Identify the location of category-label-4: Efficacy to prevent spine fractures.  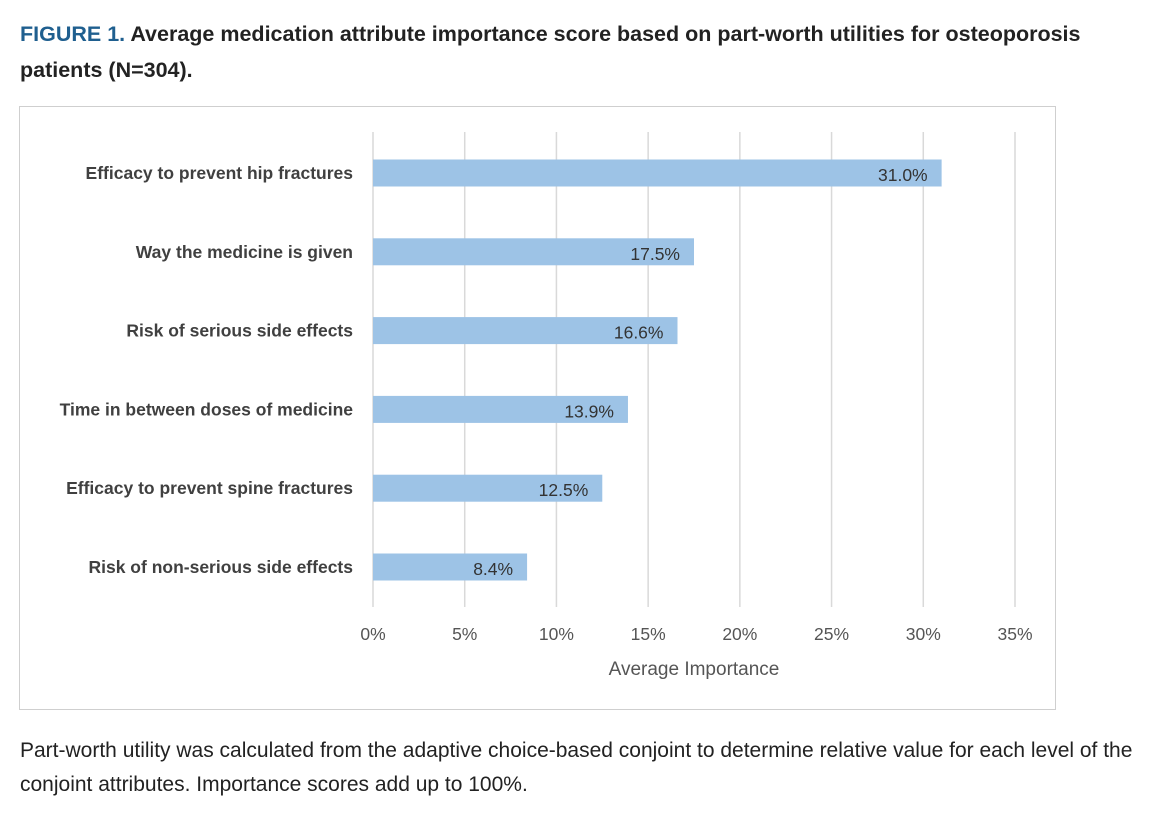
(209, 488).